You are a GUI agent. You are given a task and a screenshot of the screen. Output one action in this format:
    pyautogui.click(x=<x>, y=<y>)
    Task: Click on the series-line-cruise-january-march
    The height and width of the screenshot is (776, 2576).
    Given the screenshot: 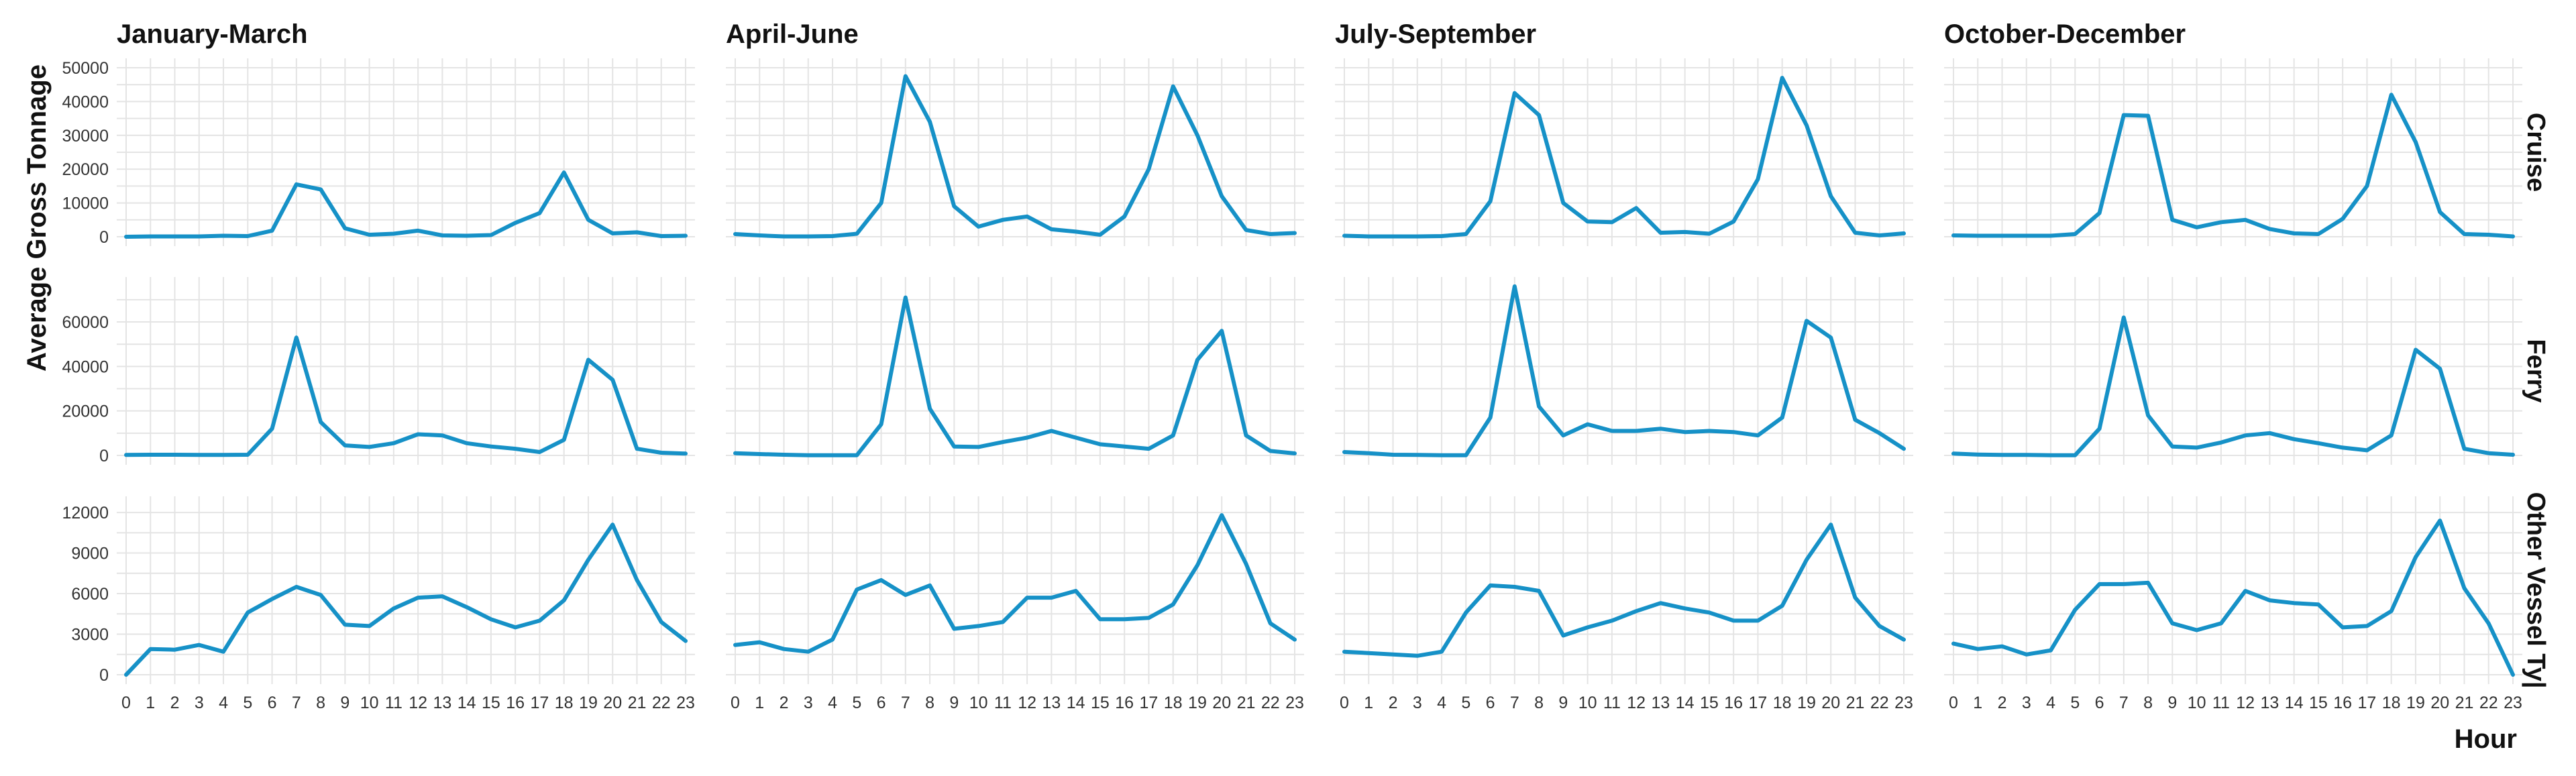 What is the action you would take?
    pyautogui.click(x=406, y=205)
    